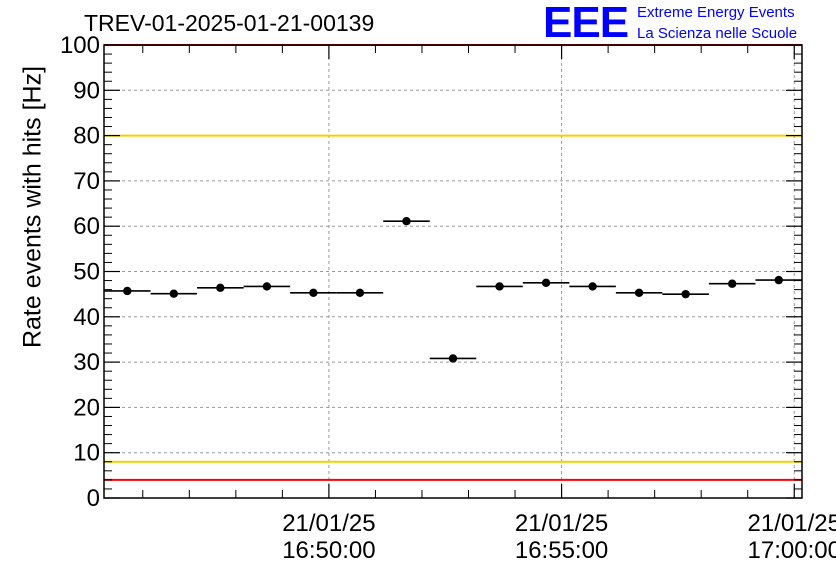 The height and width of the screenshot is (572, 836). Describe the element at coordinates (792, 550) in the screenshot. I see `x-tick-time-label: 17:00:00` at that location.